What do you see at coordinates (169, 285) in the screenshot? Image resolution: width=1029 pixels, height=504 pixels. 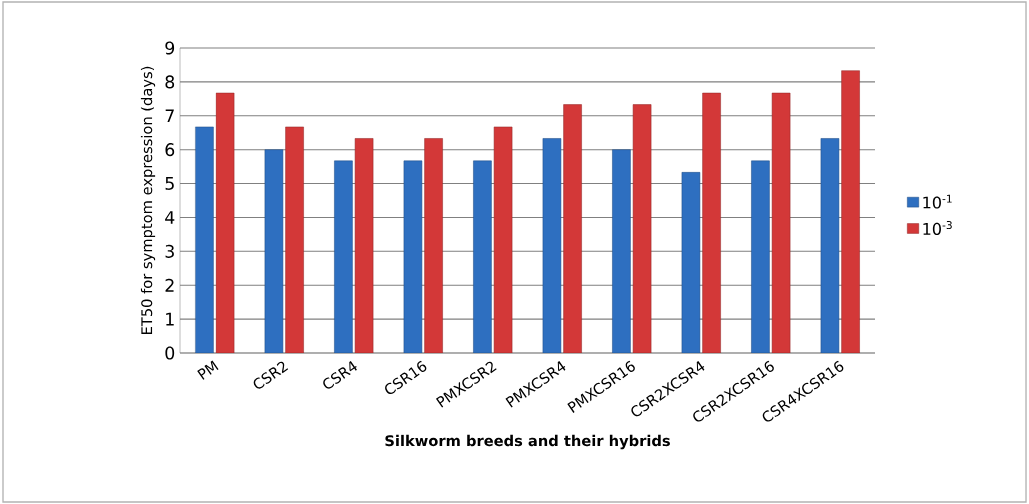 I see `y-tick-label: 2` at bounding box center [169, 285].